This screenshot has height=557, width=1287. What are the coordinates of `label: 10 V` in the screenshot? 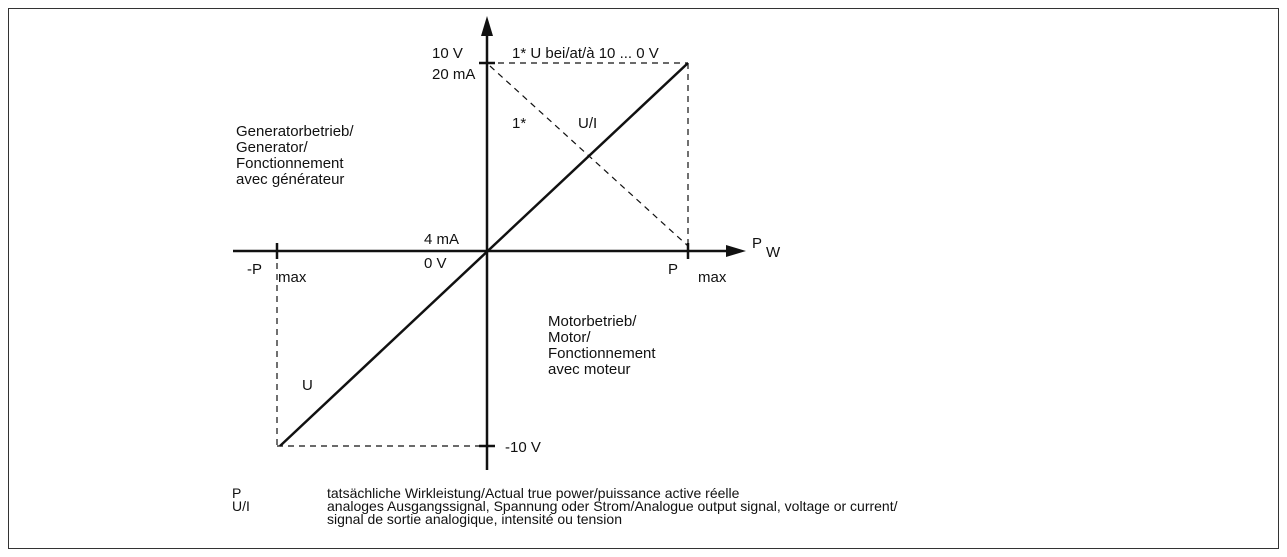 It's located at (447, 53).